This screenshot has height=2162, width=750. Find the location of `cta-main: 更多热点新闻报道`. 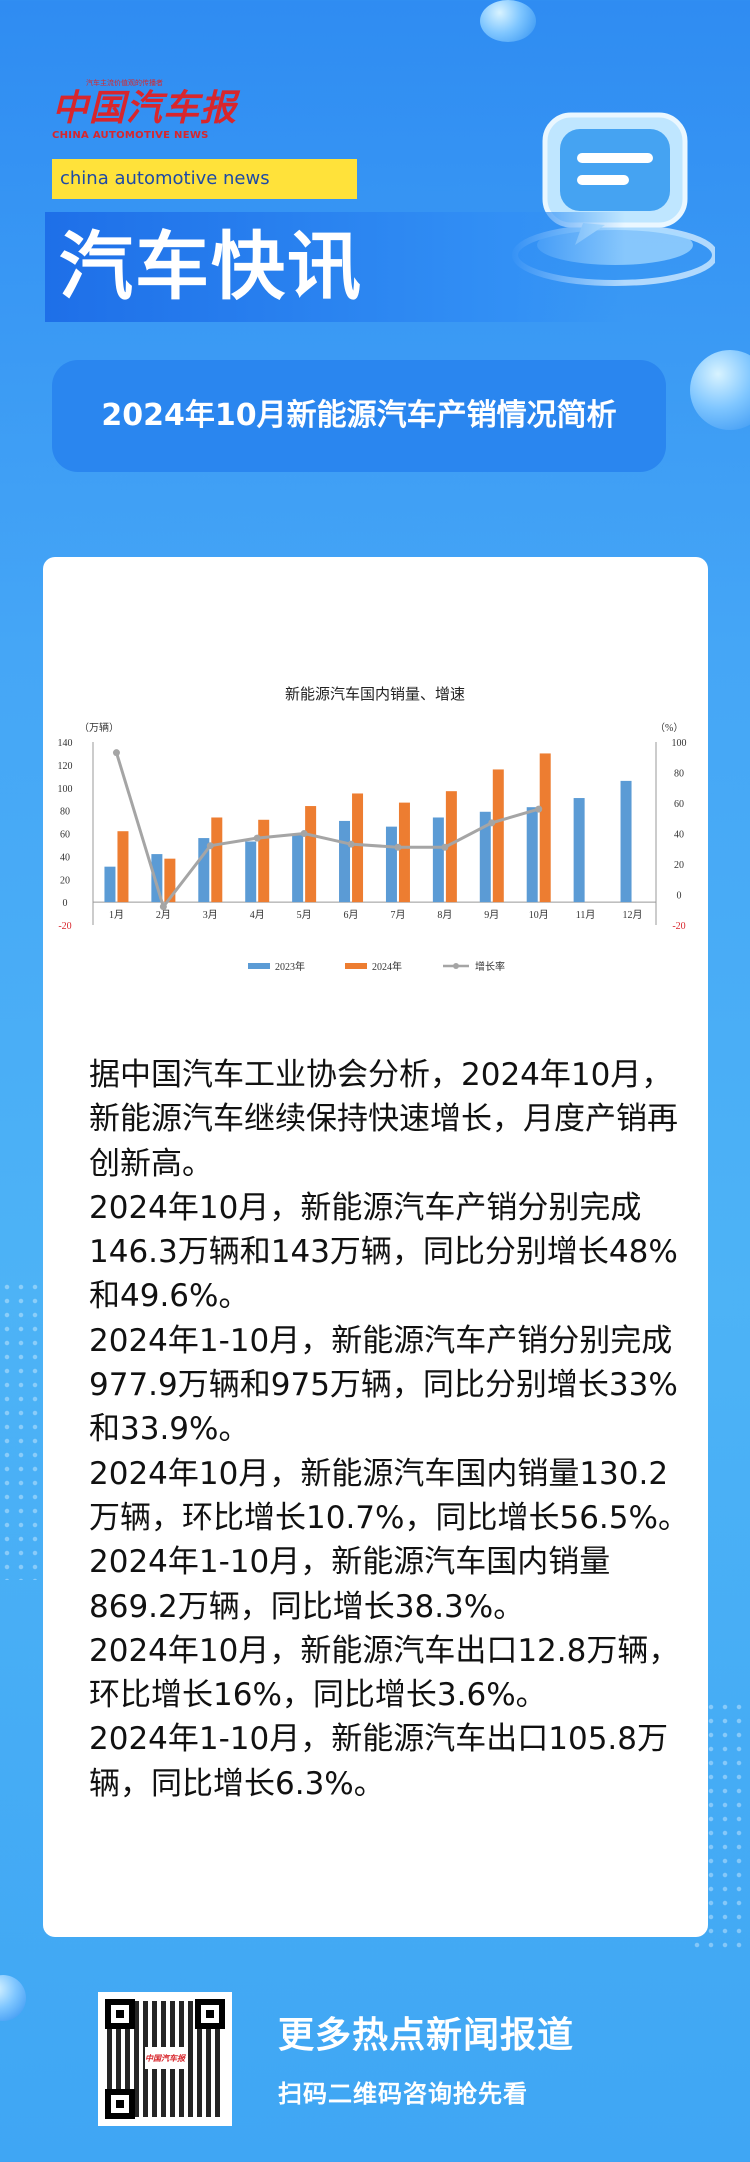

cta-main: 更多热点新闻报道 is located at coordinates (426, 2035).